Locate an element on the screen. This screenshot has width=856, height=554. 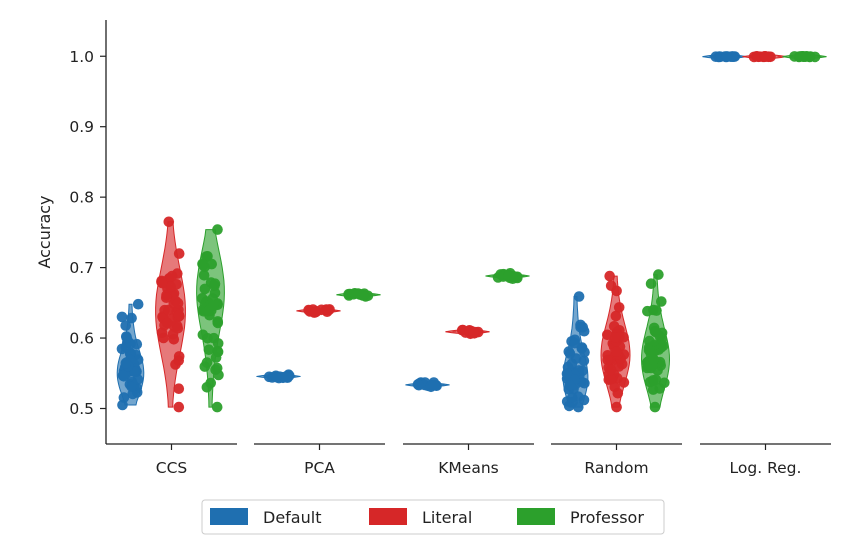
y-tick-label: 0.7 is located at coordinates (81, 268).